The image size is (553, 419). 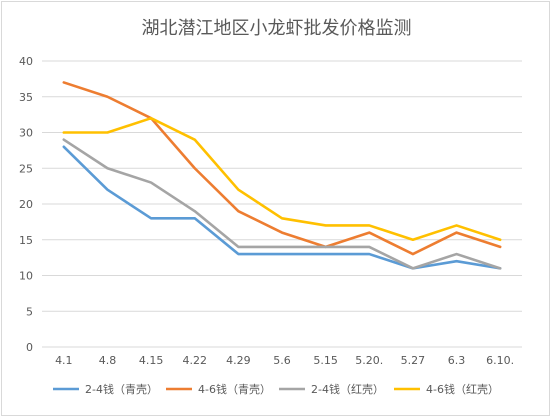 What do you see at coordinates (26, 133) in the screenshot?
I see `y-tick-label: 30` at bounding box center [26, 133].